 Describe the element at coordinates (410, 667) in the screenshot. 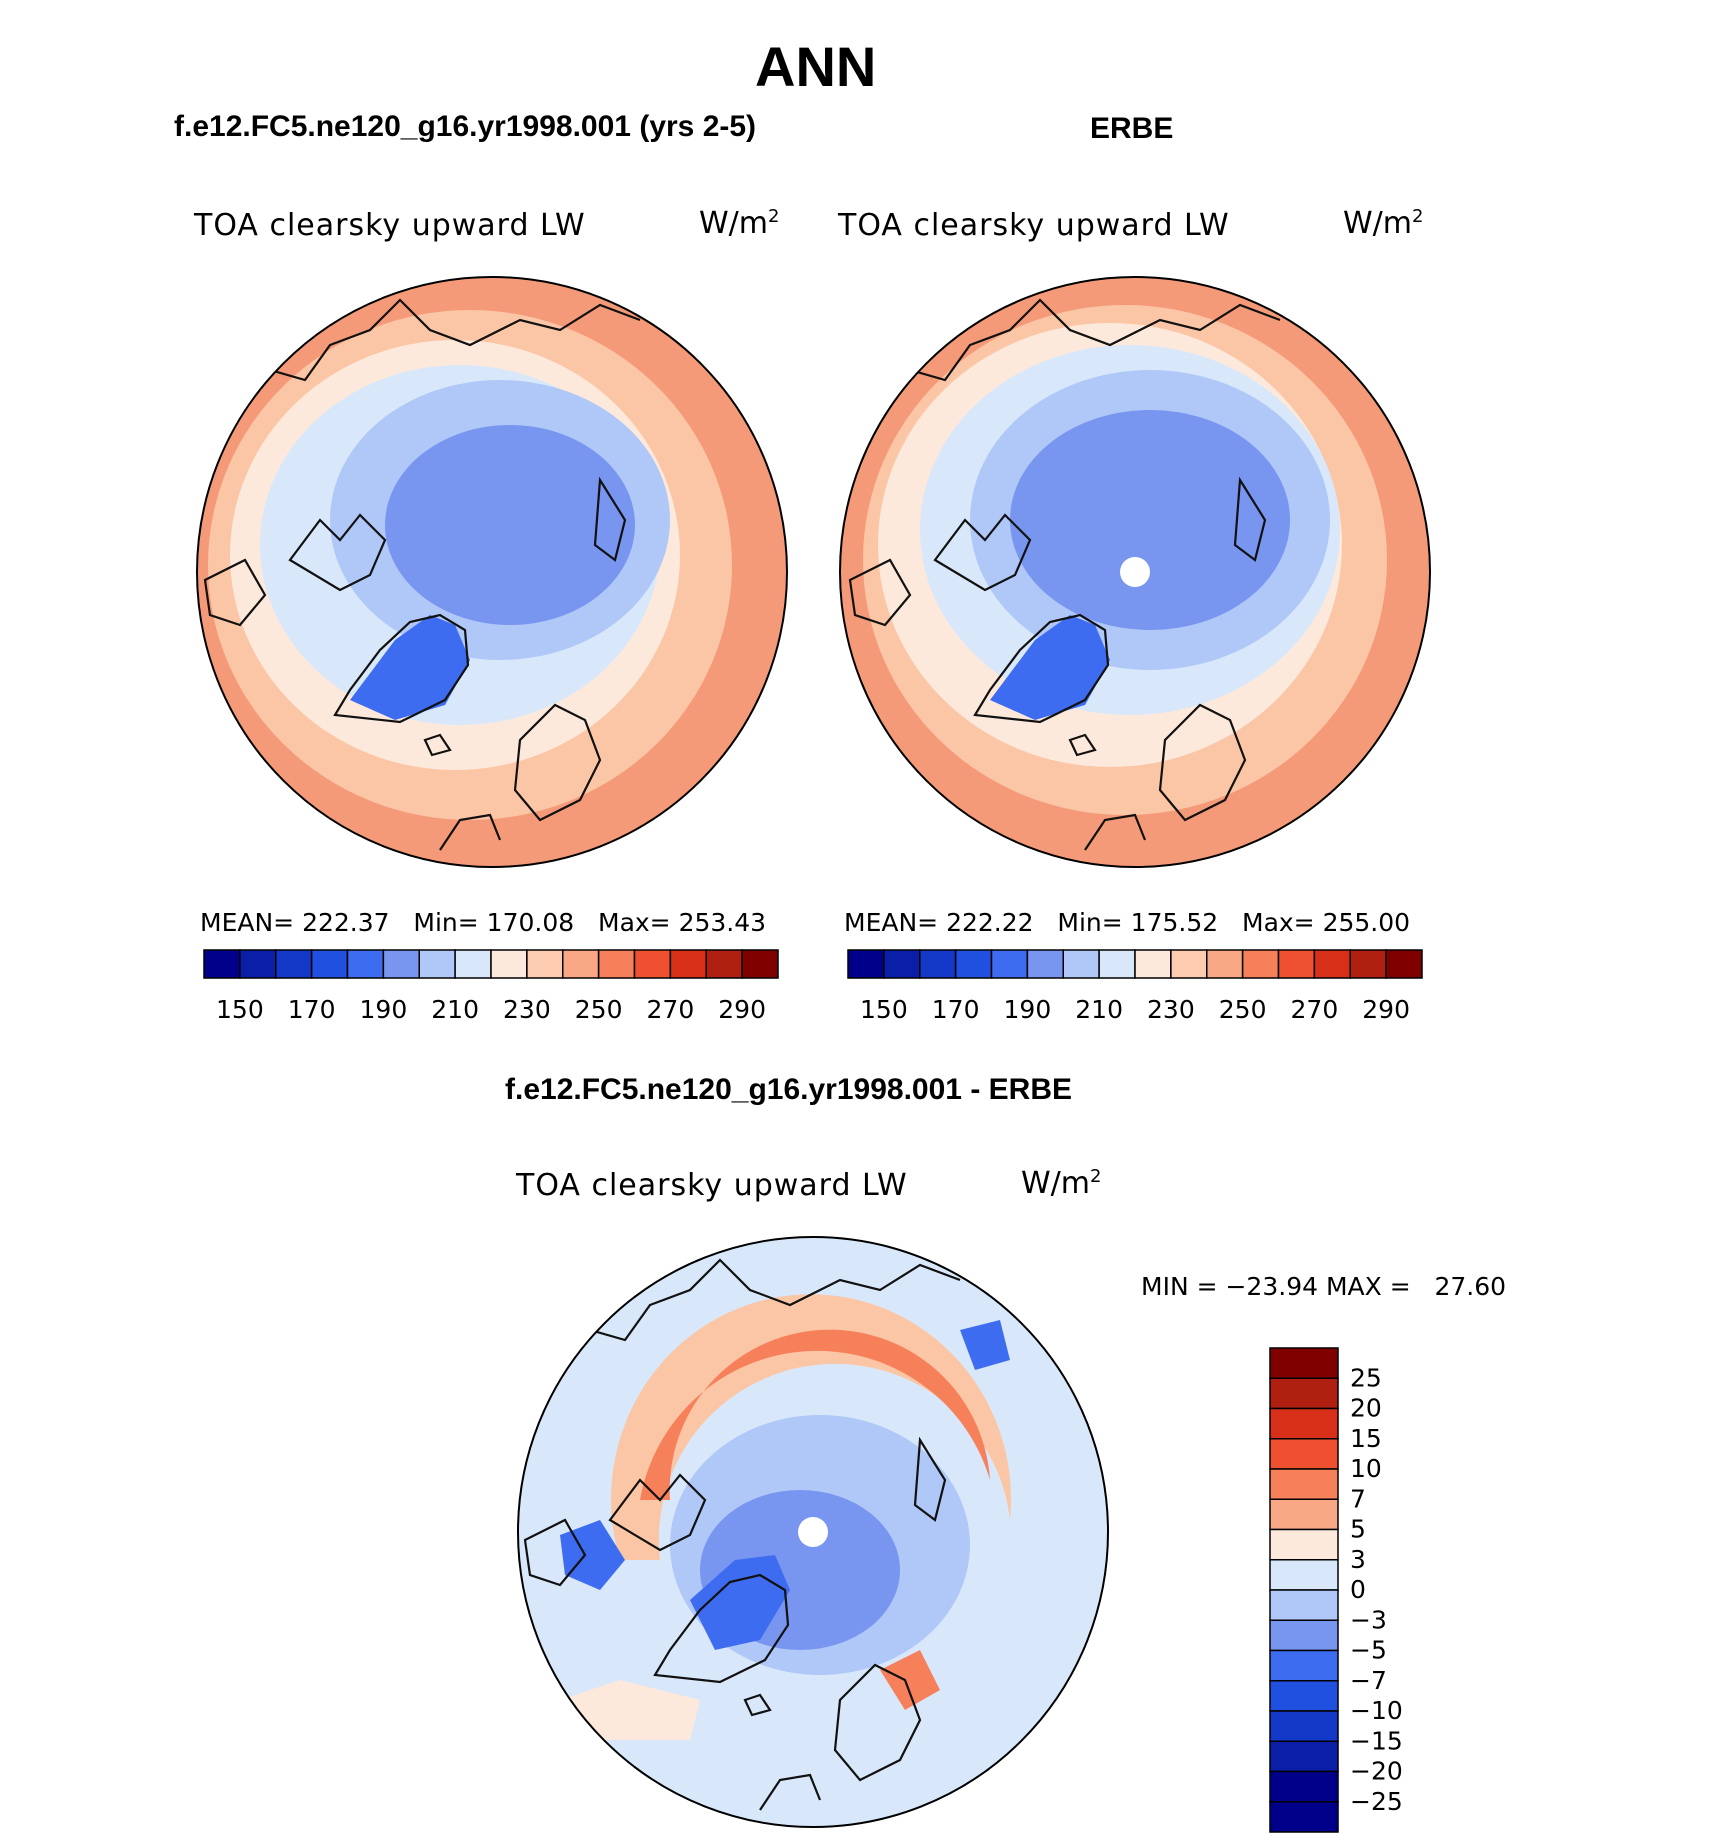

I see `panel1-greenland-deep` at that location.